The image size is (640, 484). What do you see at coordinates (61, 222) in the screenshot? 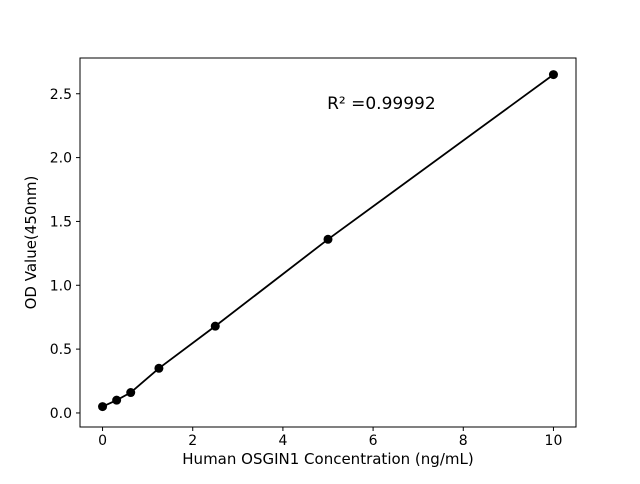
I see `y-tick-label: 1.5` at bounding box center [61, 222].